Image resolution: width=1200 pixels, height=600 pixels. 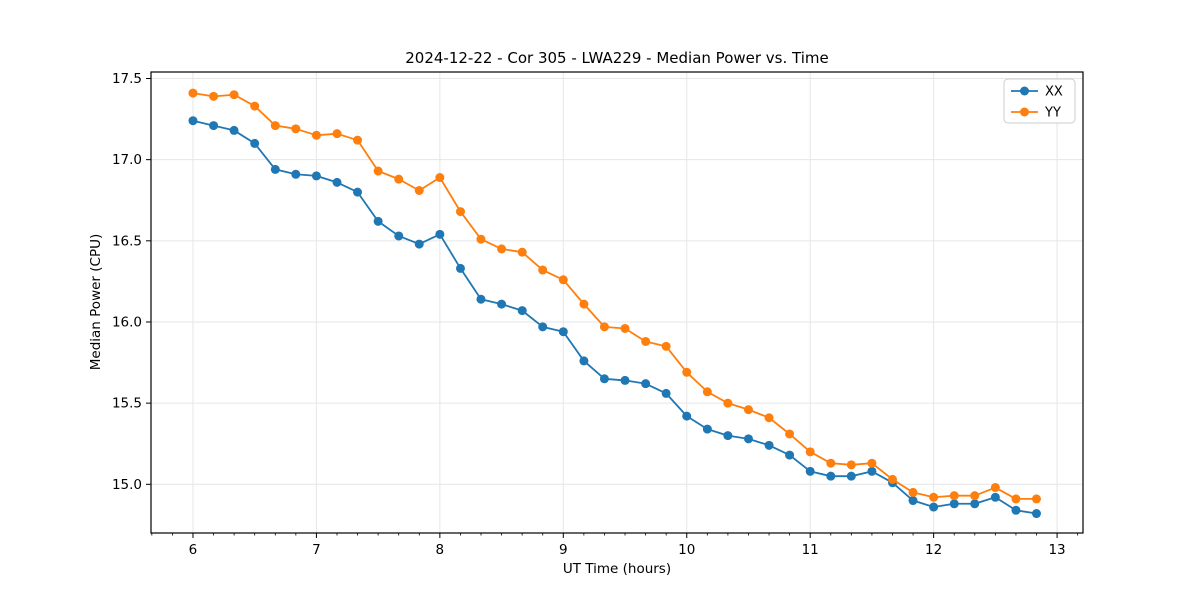 I want to click on x-axis-label: UT Time (hours), so click(x=617, y=569).